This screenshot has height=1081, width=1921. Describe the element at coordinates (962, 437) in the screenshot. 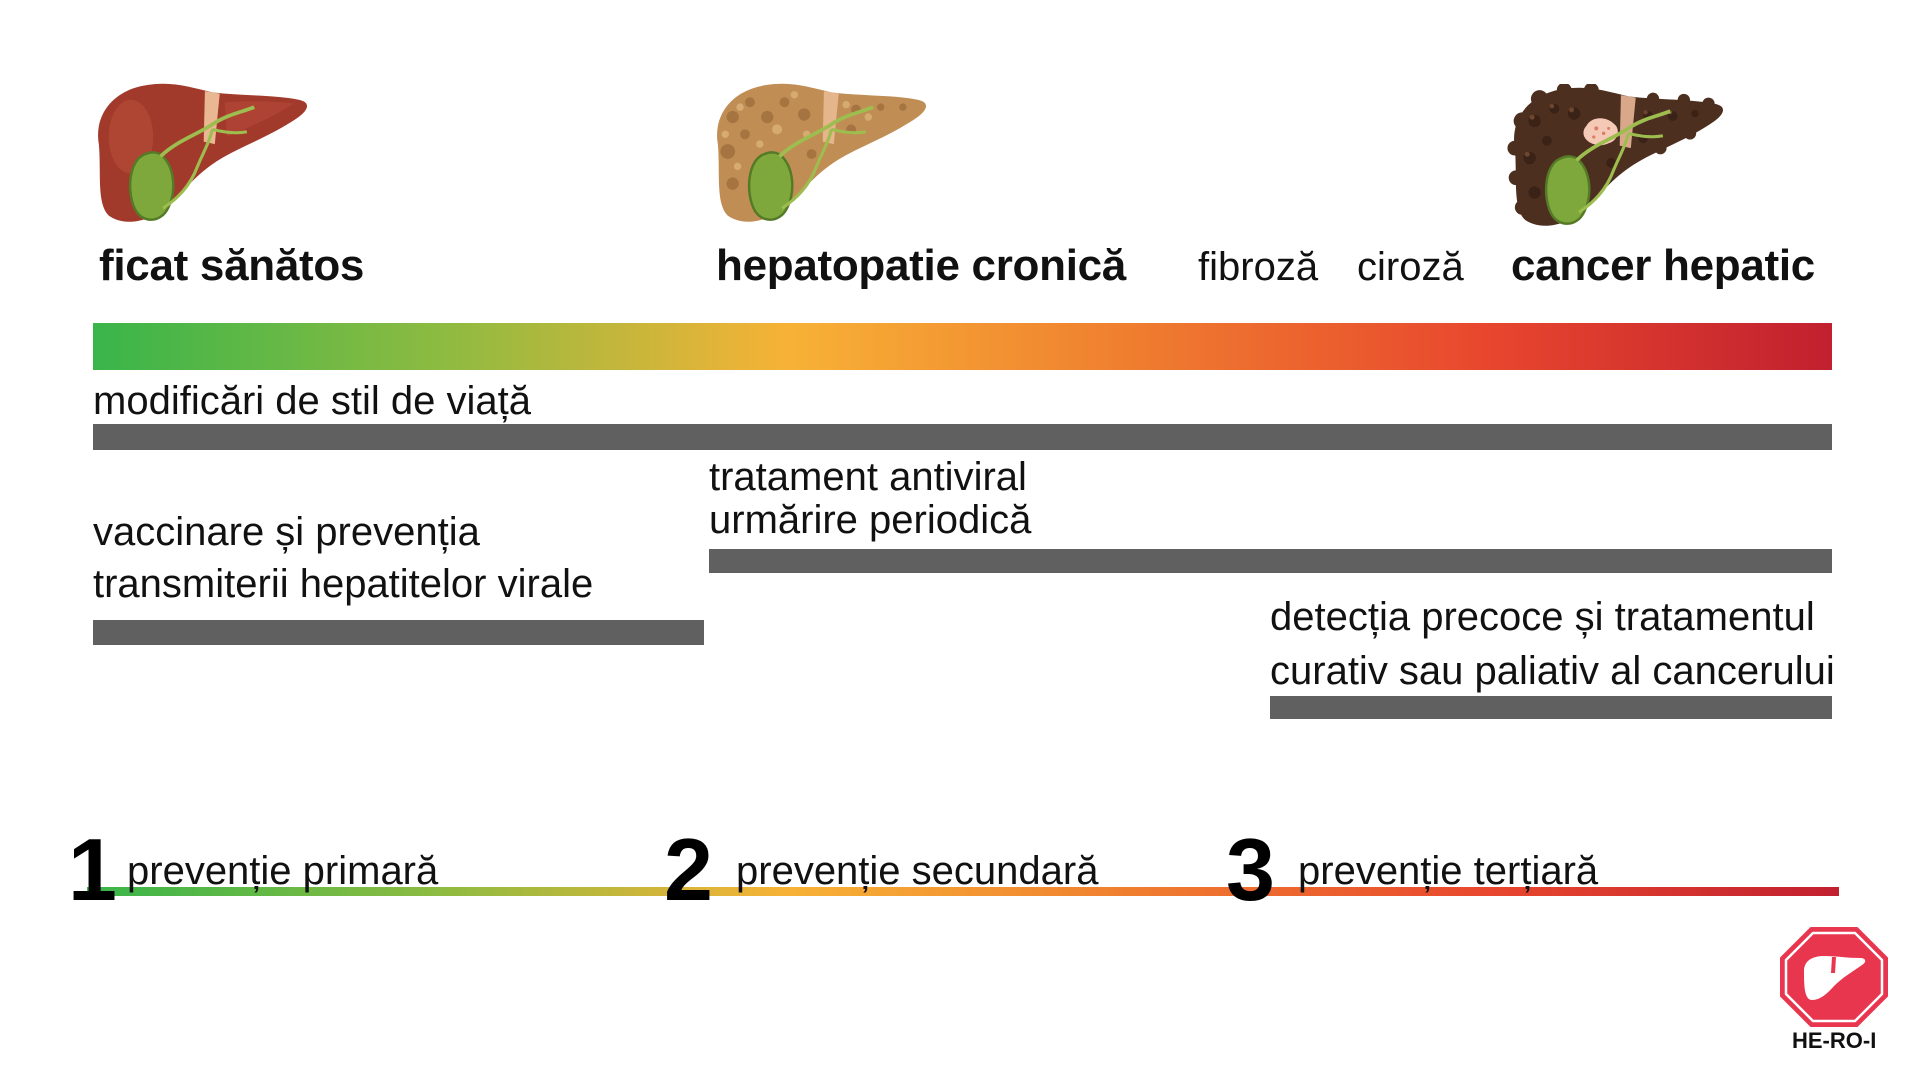

I see `intervention-lifestyle-bar` at that location.